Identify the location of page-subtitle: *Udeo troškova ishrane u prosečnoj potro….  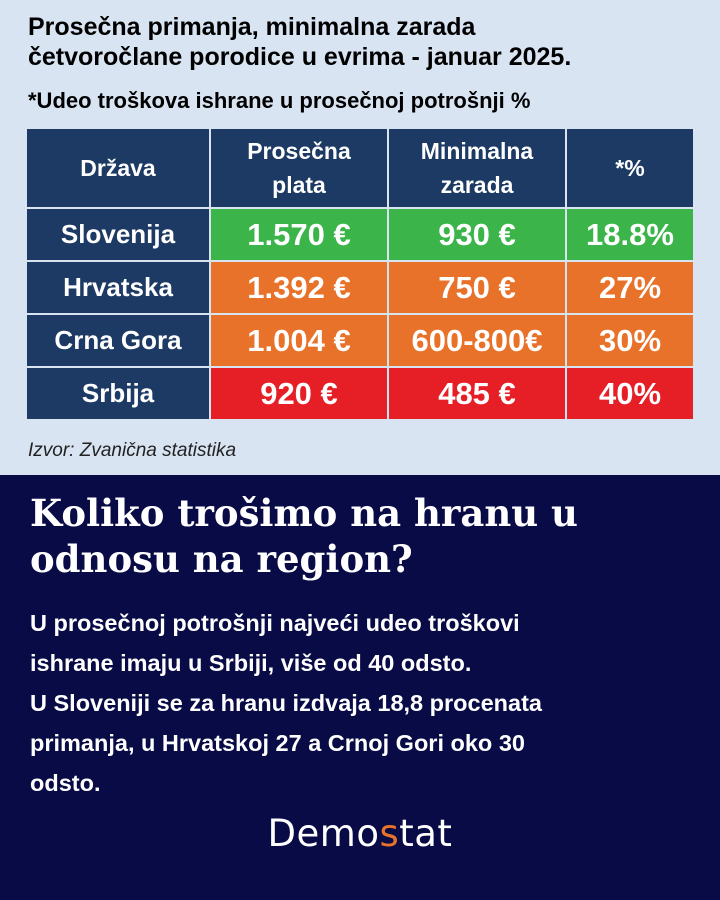
(279, 100).